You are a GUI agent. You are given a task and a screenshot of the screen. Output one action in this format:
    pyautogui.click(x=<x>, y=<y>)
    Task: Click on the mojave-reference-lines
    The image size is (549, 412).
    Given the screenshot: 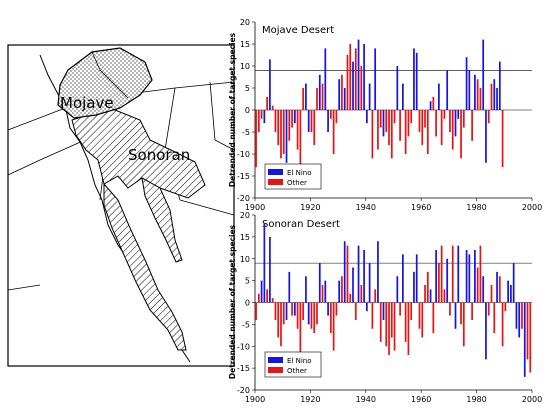 What is the action you would take?
    pyautogui.click(x=393, y=90)
    